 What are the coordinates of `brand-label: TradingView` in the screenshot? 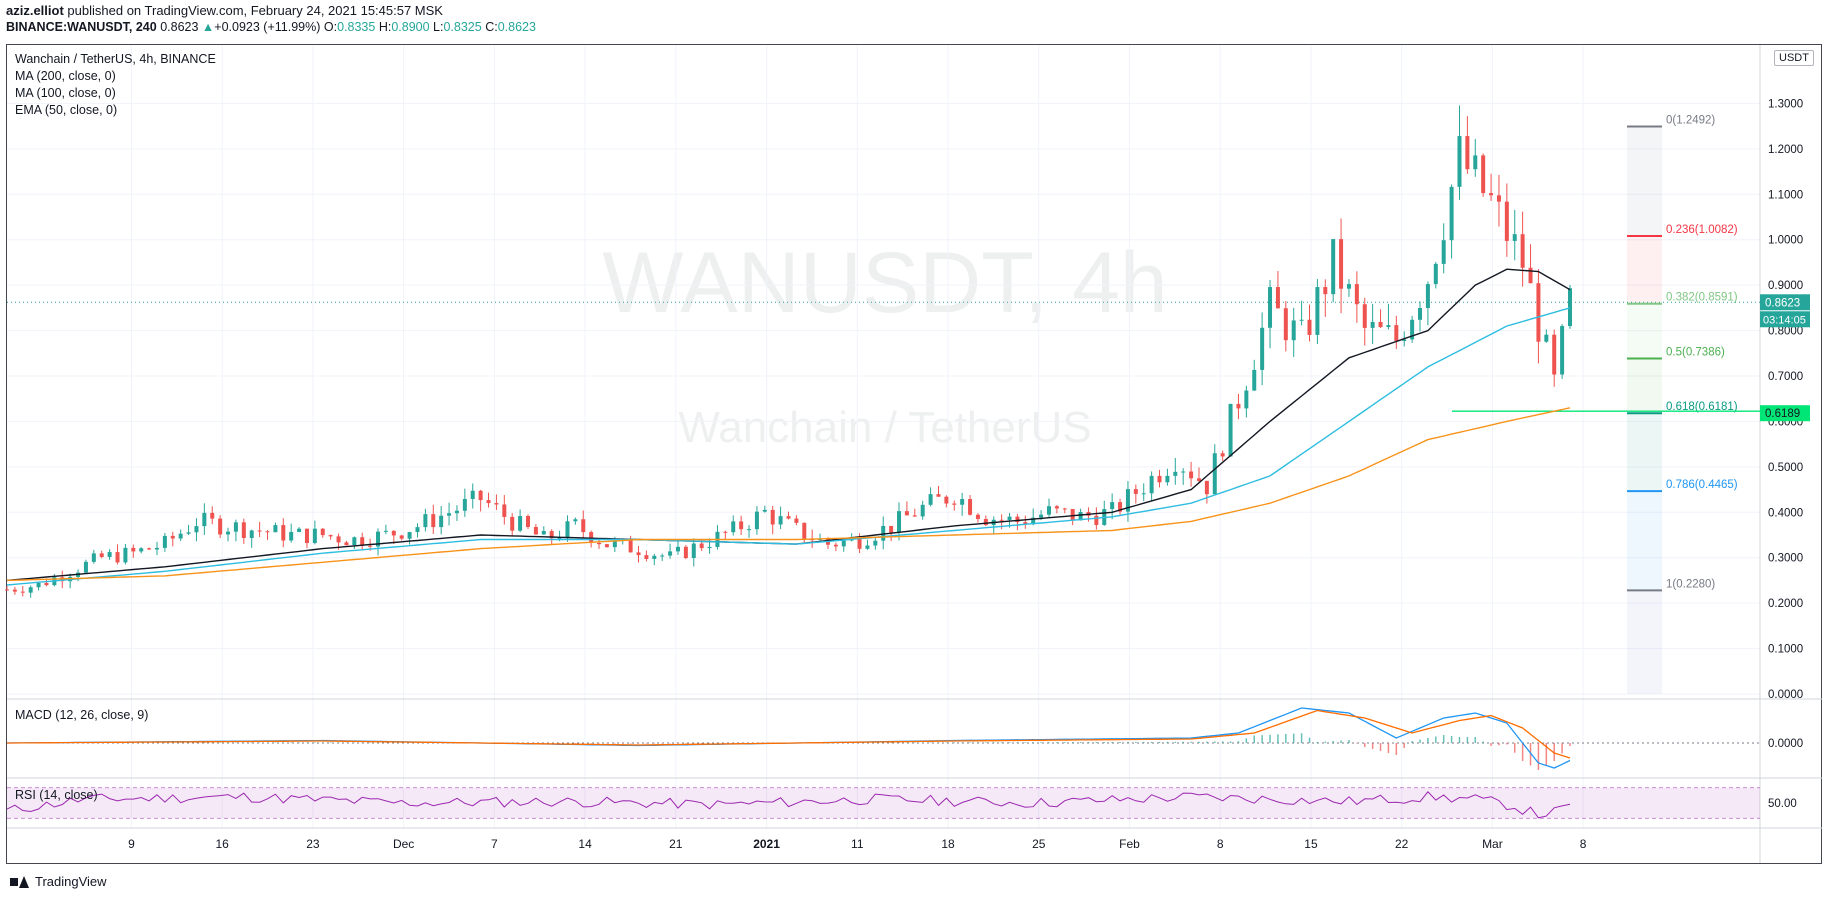 It's located at (71, 881).